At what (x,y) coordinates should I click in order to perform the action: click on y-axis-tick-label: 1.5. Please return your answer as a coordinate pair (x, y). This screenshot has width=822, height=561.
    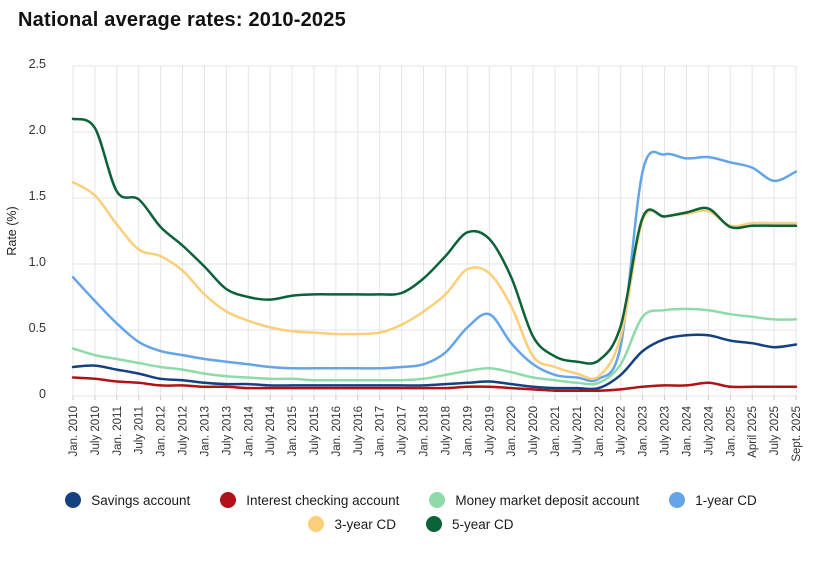
    Looking at the image, I should click on (37, 196).